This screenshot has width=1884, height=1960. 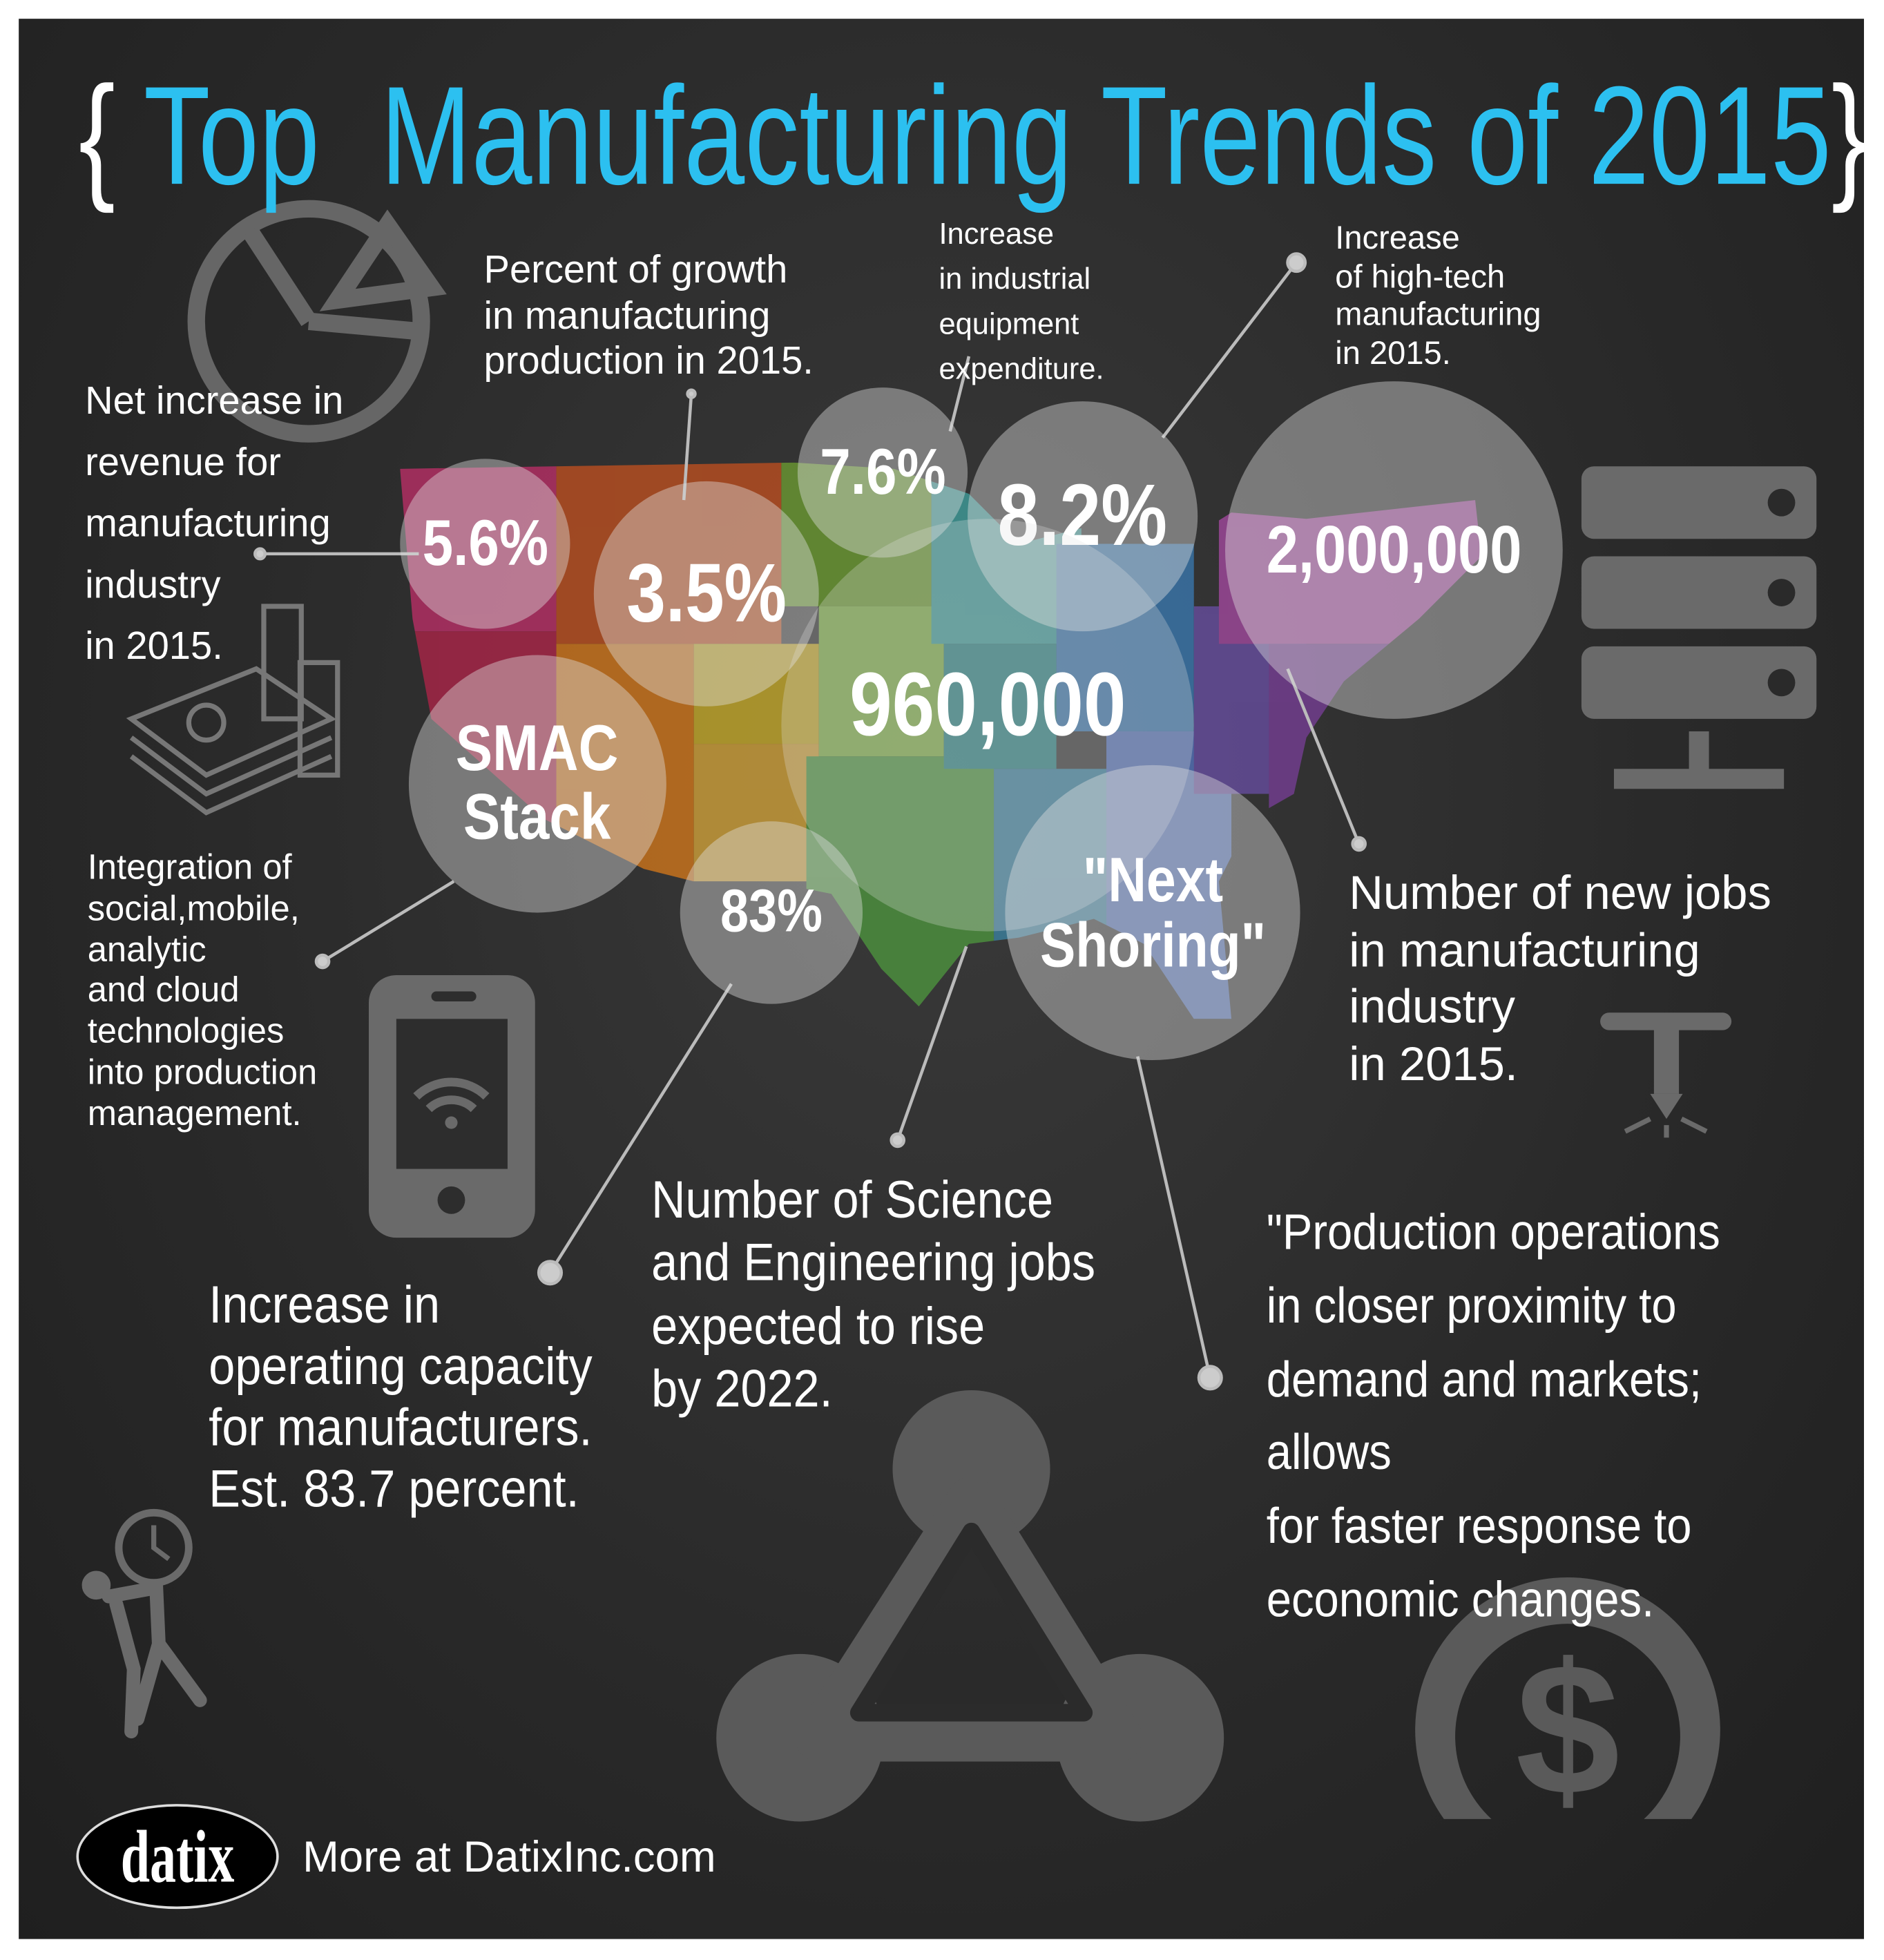 What do you see at coordinates (231, 135) in the screenshot?
I see `title-top: Top` at bounding box center [231, 135].